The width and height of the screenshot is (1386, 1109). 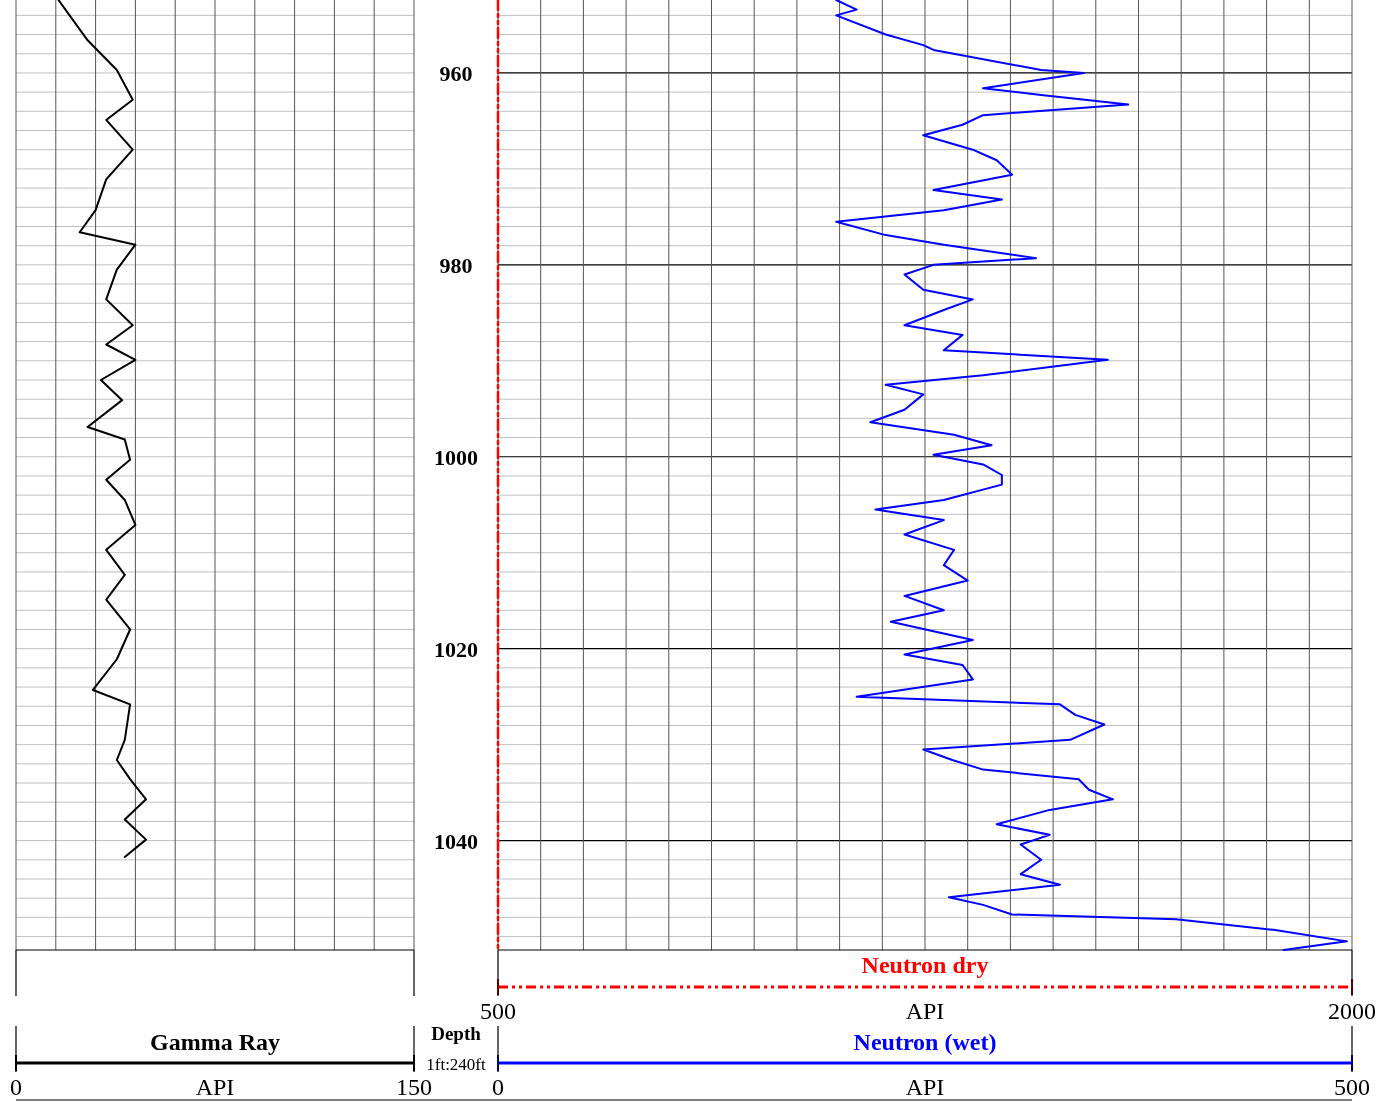 What do you see at coordinates (925, 1011) in the screenshot?
I see `x2-tick-label: API` at bounding box center [925, 1011].